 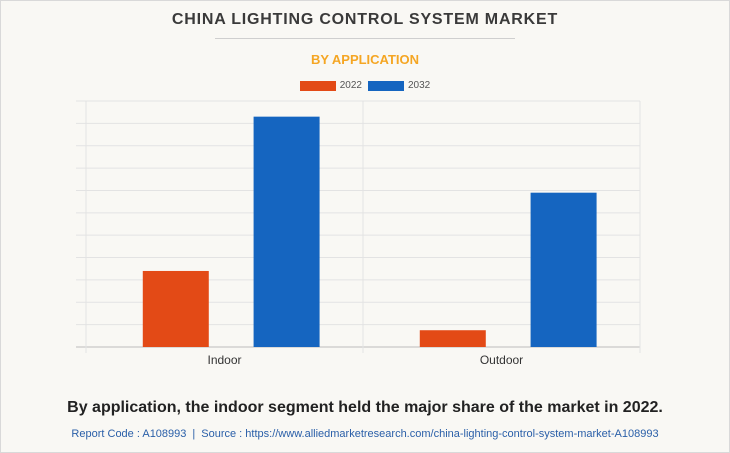 I want to click on bar-2032-indoor, so click(x=286, y=232).